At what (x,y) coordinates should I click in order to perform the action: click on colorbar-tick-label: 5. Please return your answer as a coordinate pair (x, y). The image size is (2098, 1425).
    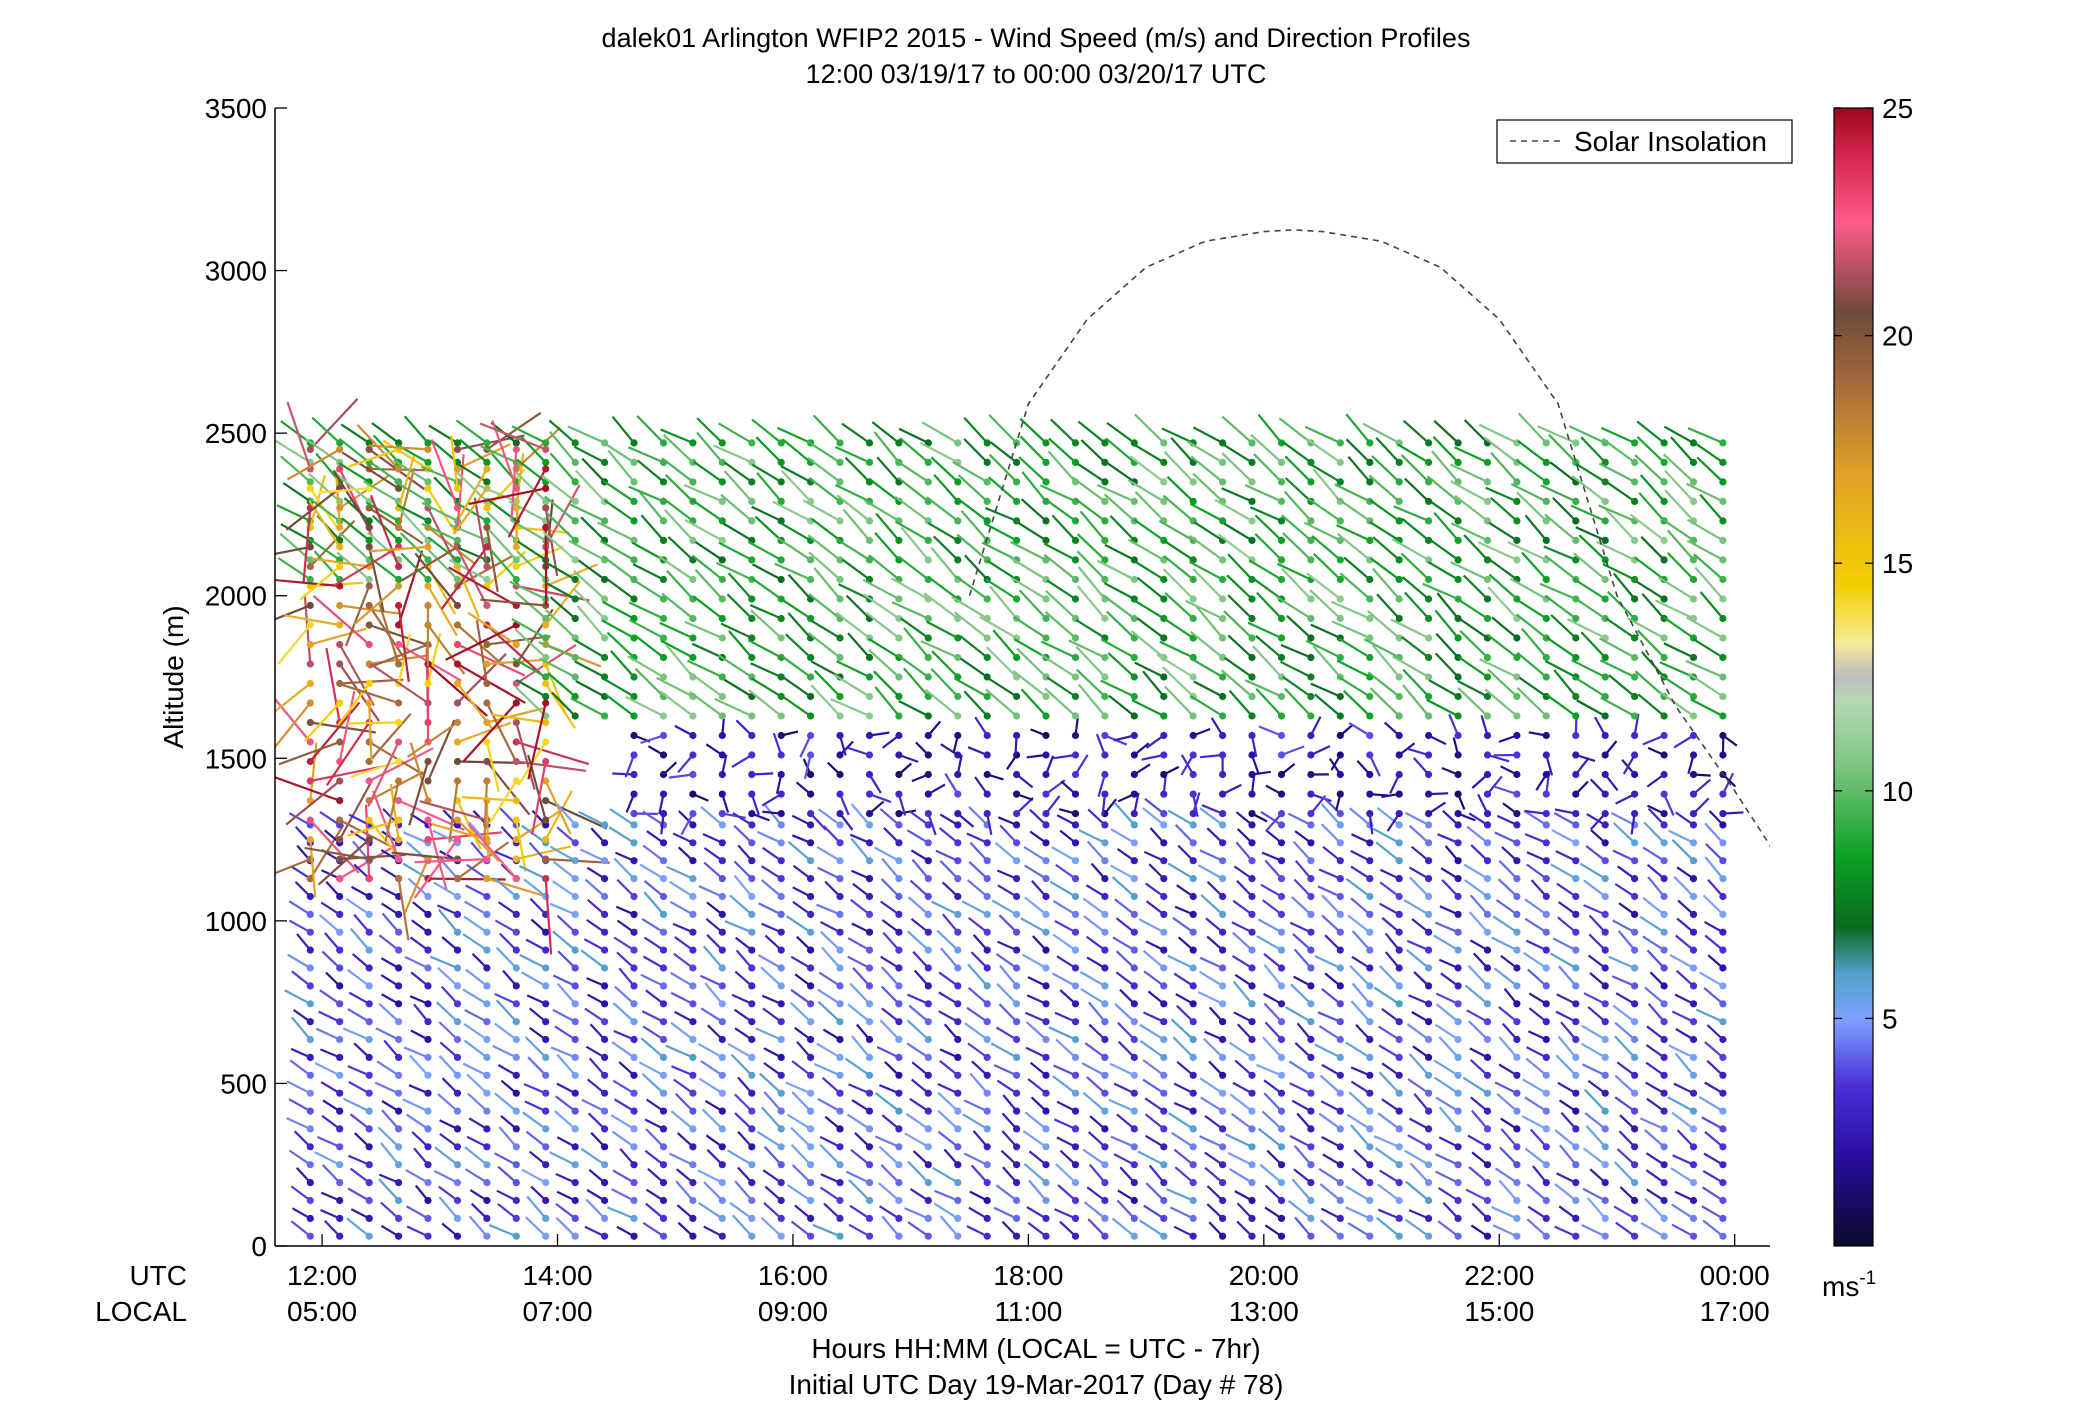
    Looking at the image, I should click on (1890, 1018).